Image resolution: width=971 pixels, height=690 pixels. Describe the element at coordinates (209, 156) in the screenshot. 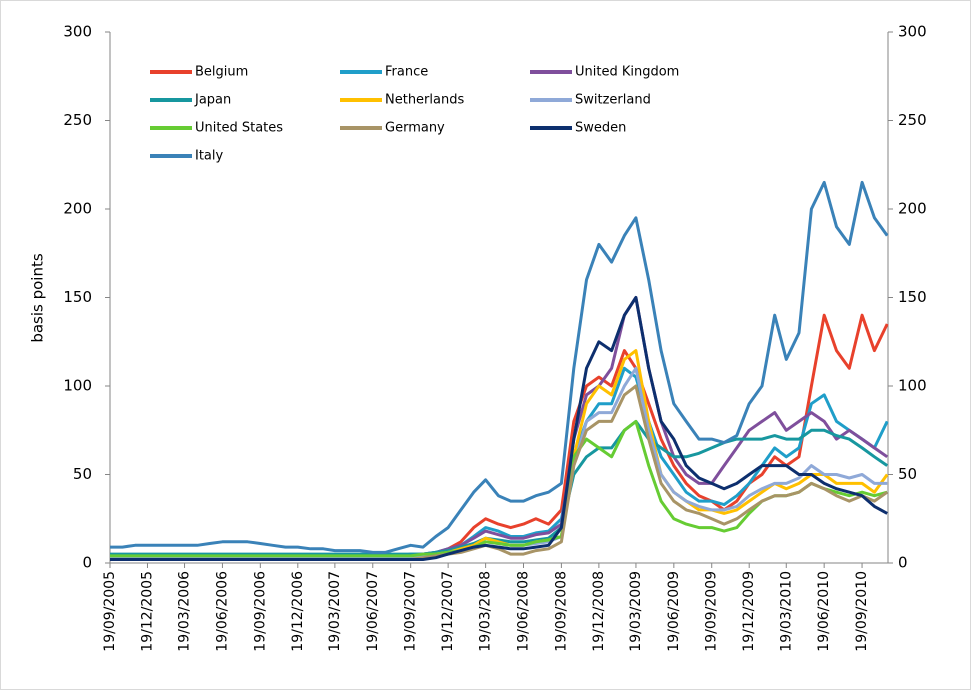

I see `legend-label: Italy` at that location.